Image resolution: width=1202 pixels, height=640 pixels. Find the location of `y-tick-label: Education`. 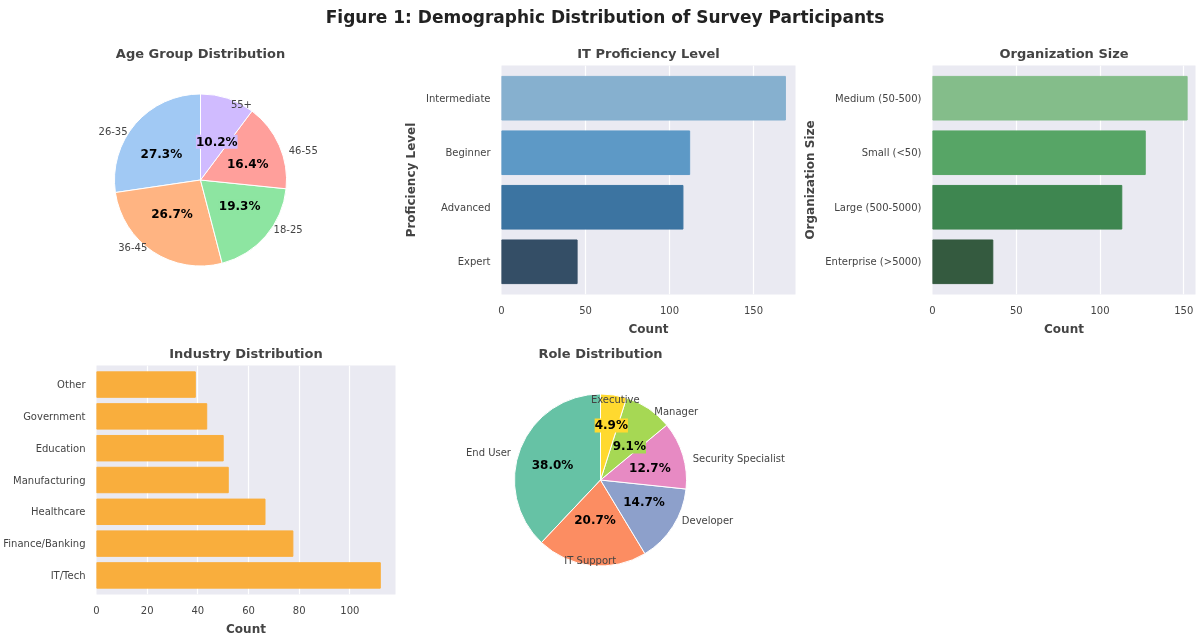

y-tick-label: Education is located at coordinates (60, 448).